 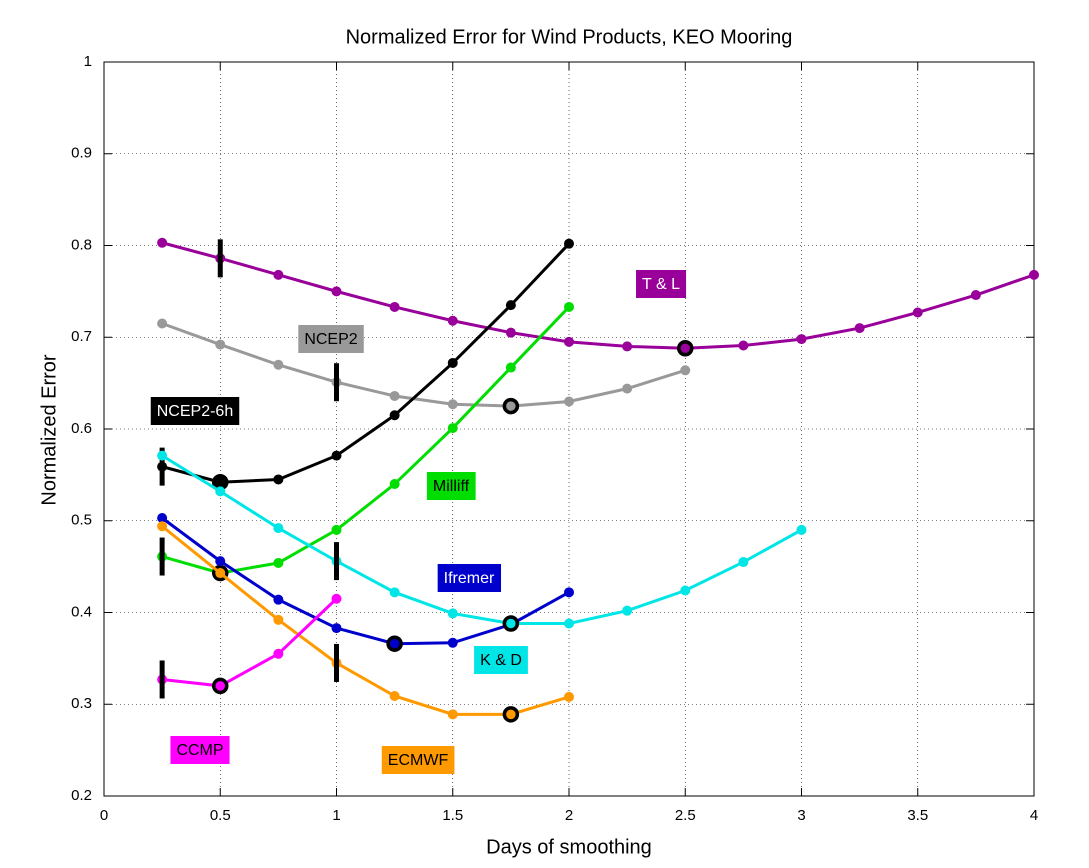 What do you see at coordinates (81, 611) in the screenshot?
I see `y-tick-label: 0.4` at bounding box center [81, 611].